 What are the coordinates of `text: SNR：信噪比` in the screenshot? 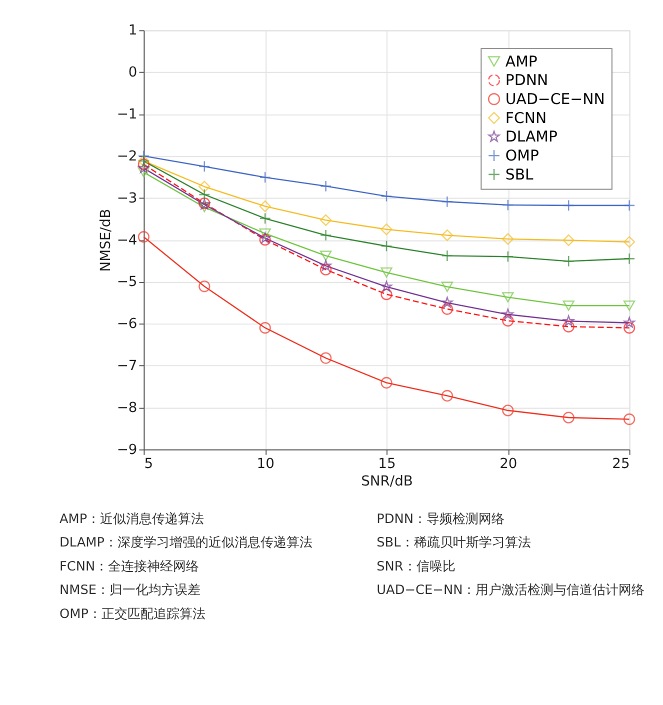 It's located at (416, 566).